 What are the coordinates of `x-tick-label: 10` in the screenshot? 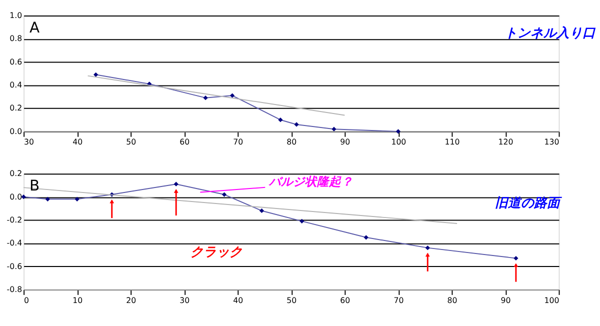 It's located at (77, 300).